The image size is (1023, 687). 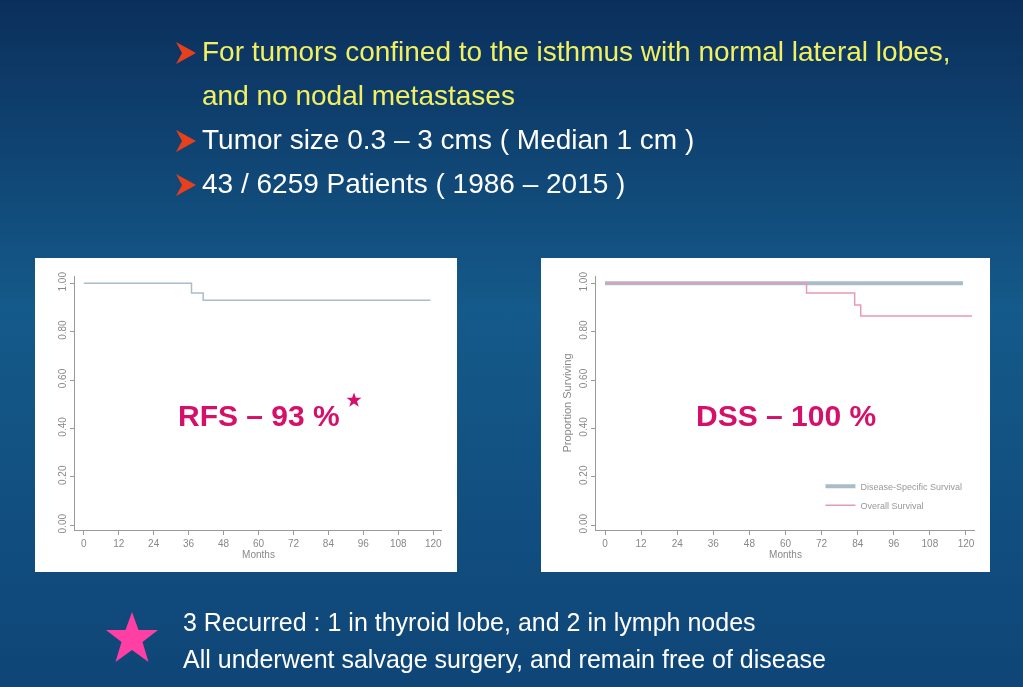 I want to click on text: Tumor size 0.3 – 3 cms ( Median 1 cm ), so click(x=448, y=140).